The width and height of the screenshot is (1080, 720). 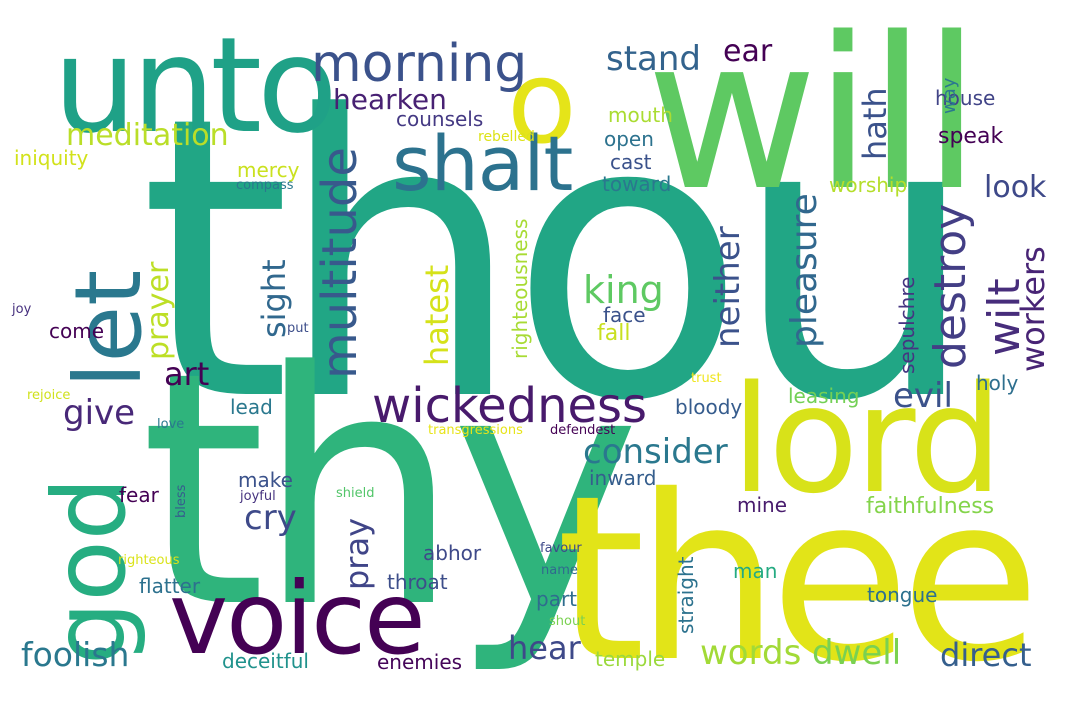 I want to click on word: voice, so click(x=297, y=618).